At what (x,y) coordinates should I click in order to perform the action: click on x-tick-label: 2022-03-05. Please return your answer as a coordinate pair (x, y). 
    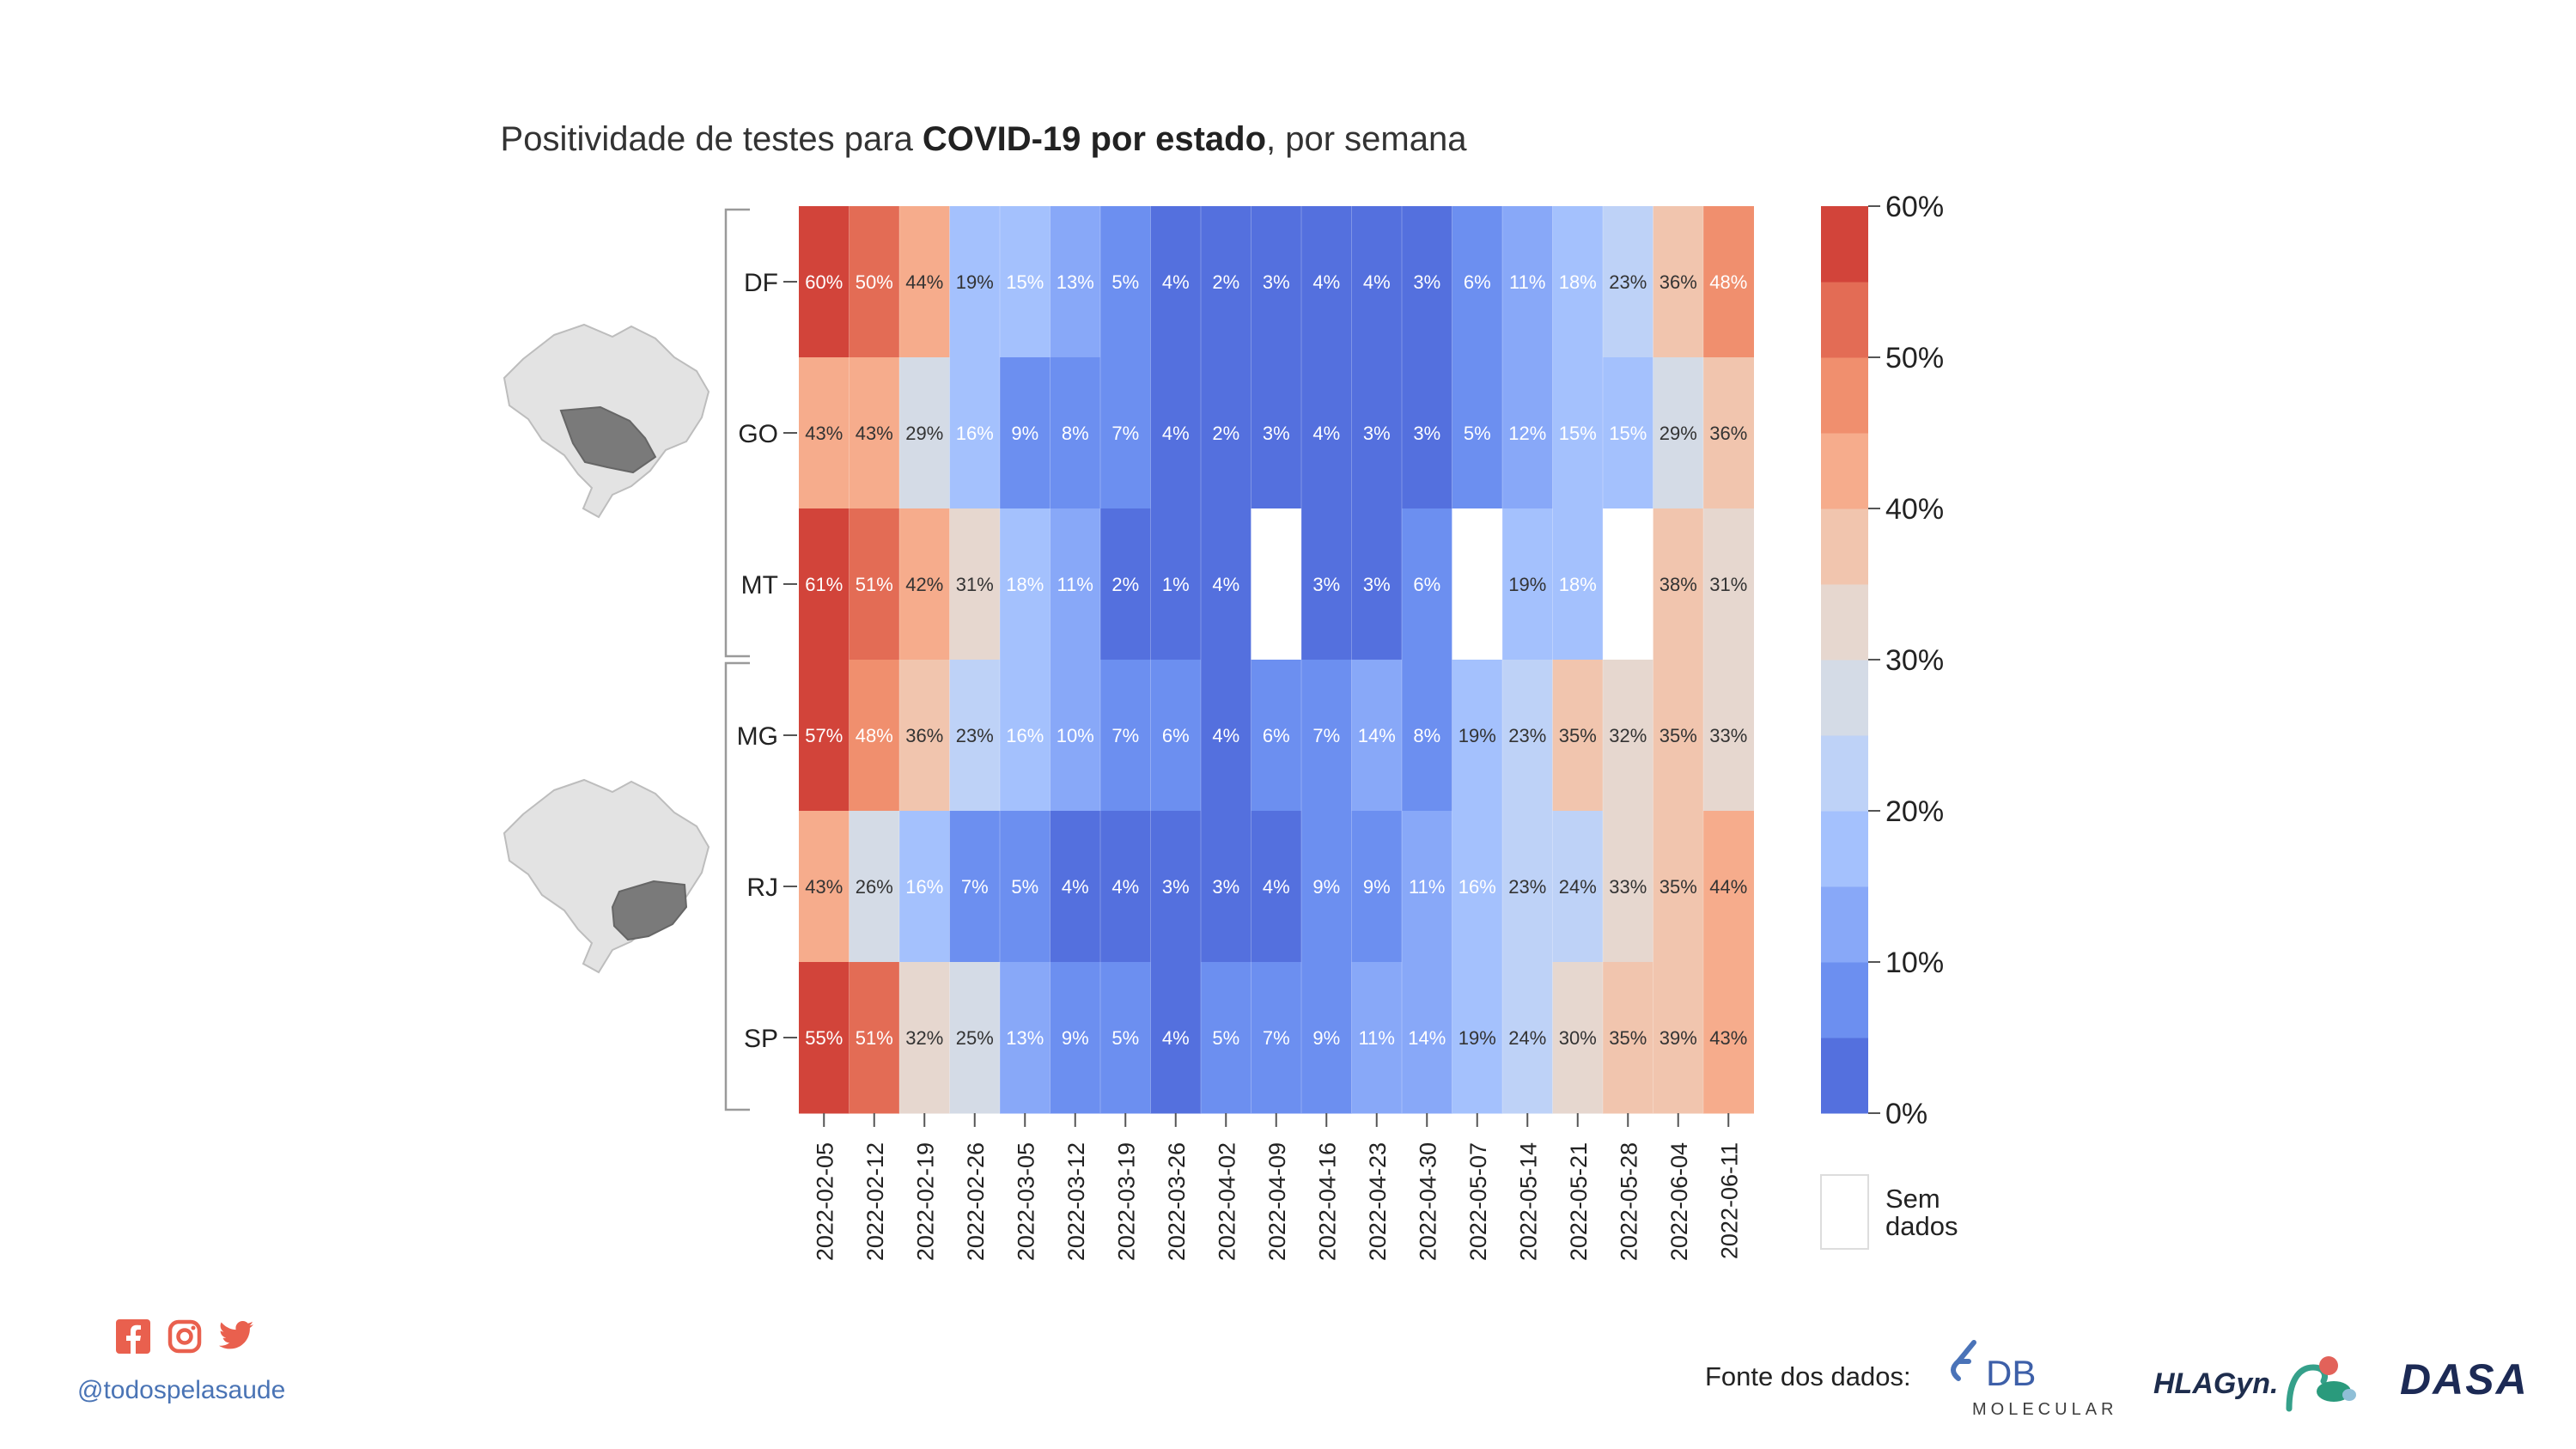
    Looking at the image, I should click on (1025, 1201).